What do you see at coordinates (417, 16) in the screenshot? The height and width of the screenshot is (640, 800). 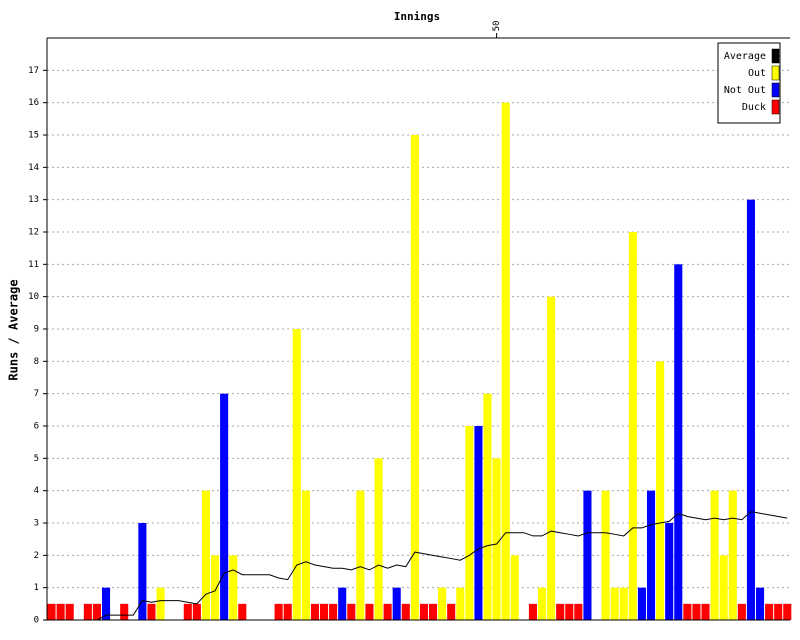 I see `chart-title: Innings` at bounding box center [417, 16].